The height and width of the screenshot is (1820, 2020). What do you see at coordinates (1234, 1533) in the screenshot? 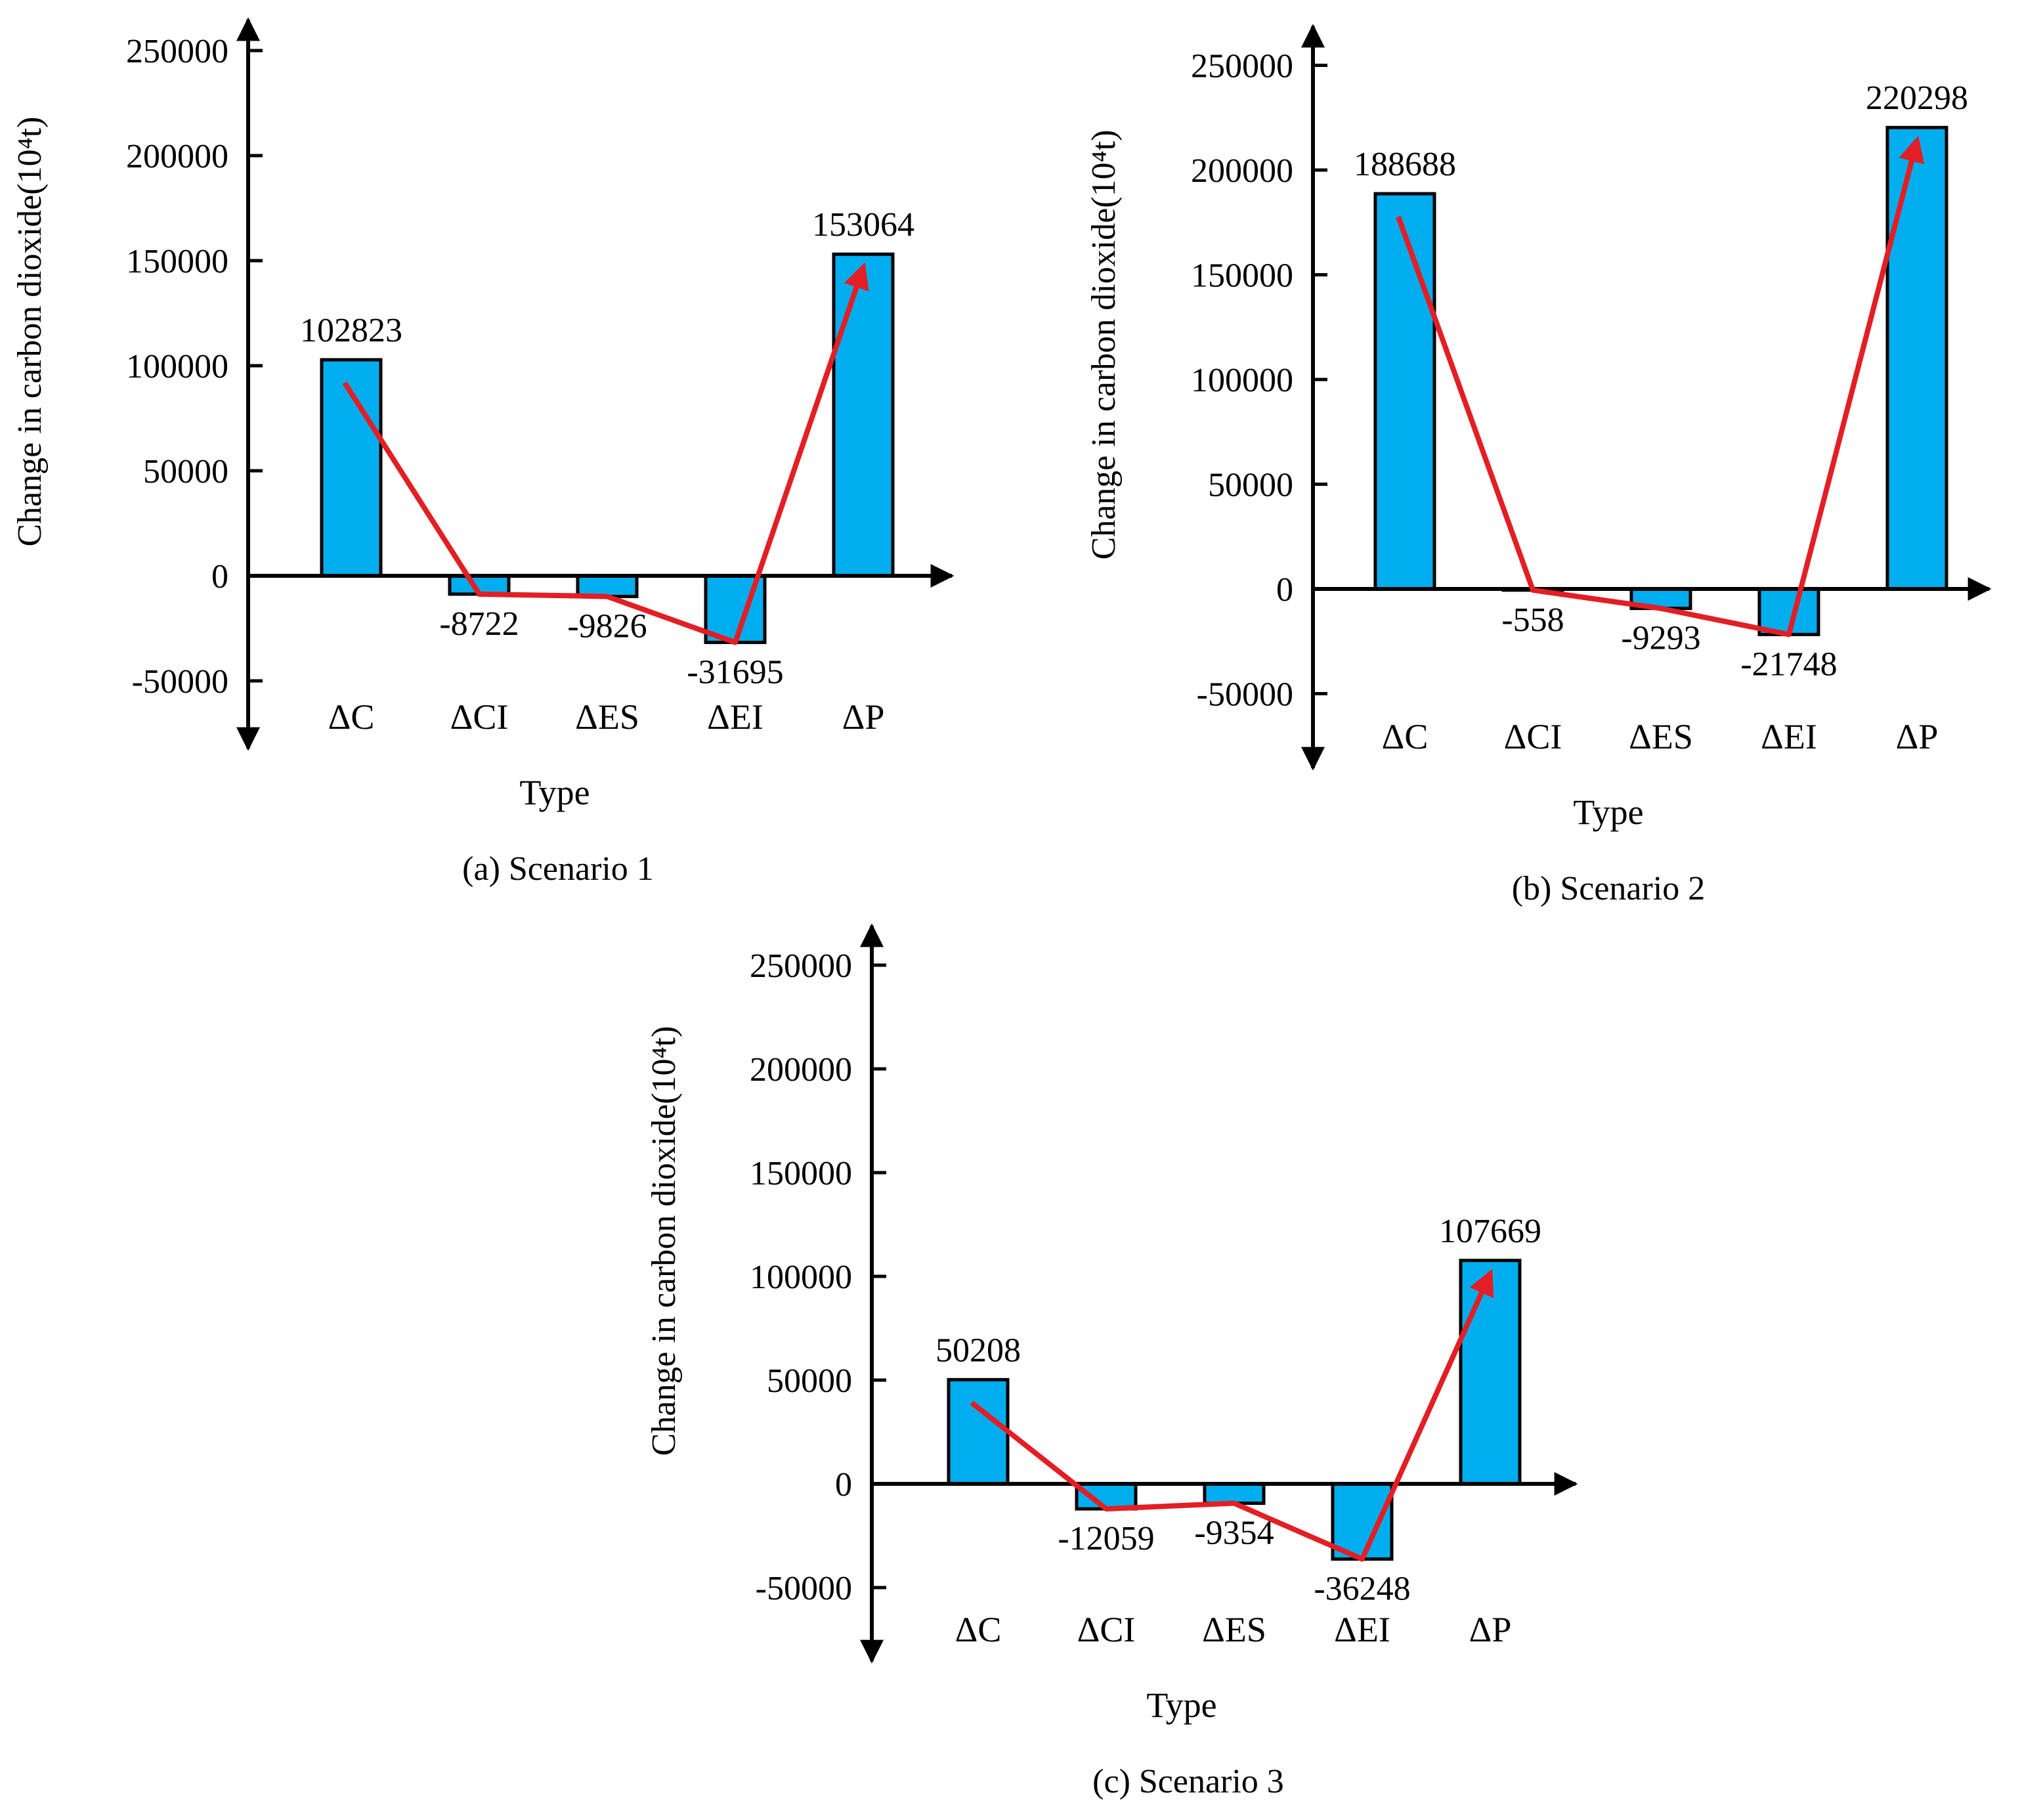
I see `data-label: -9354` at bounding box center [1234, 1533].